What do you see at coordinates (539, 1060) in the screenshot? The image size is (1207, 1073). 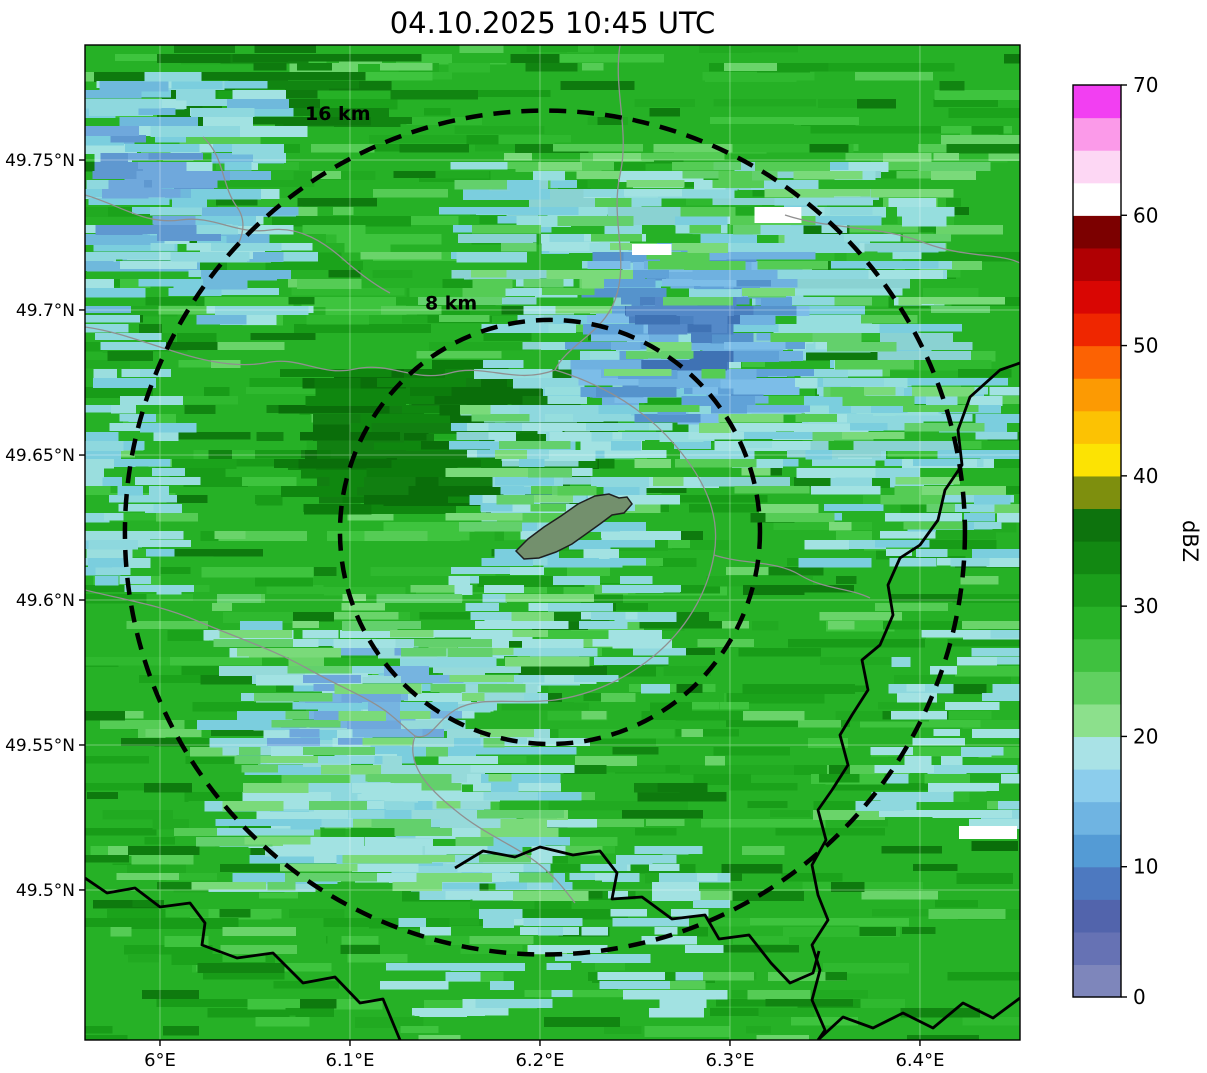 I see `x-tick-label: 6.2°E` at bounding box center [539, 1060].